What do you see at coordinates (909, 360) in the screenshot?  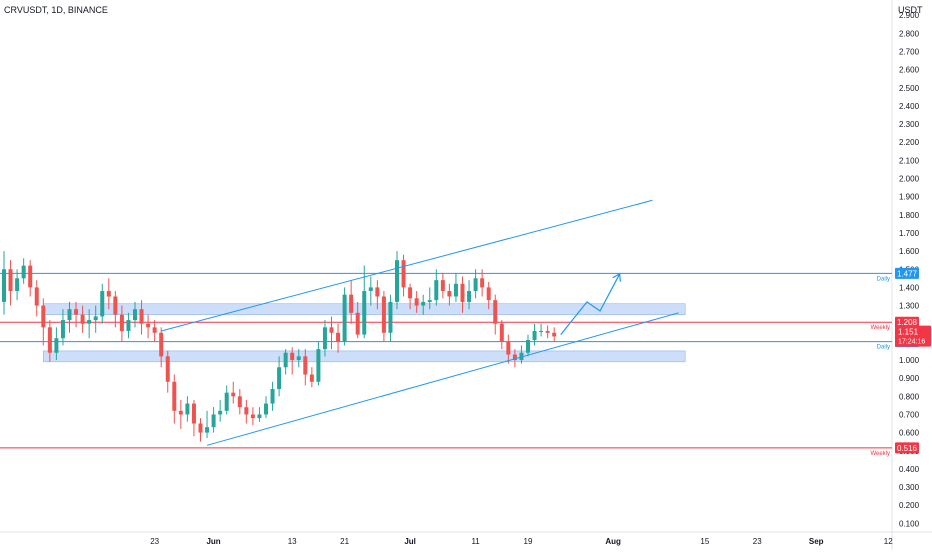 I see `y-tick-label: 1.000` at bounding box center [909, 360].